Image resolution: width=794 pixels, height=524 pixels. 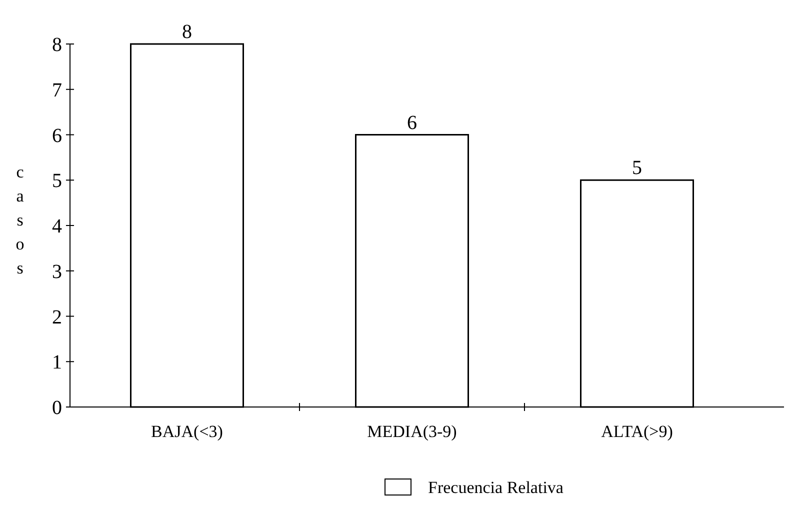 I want to click on legend-label: Frecuencia Relativa, so click(x=496, y=487).